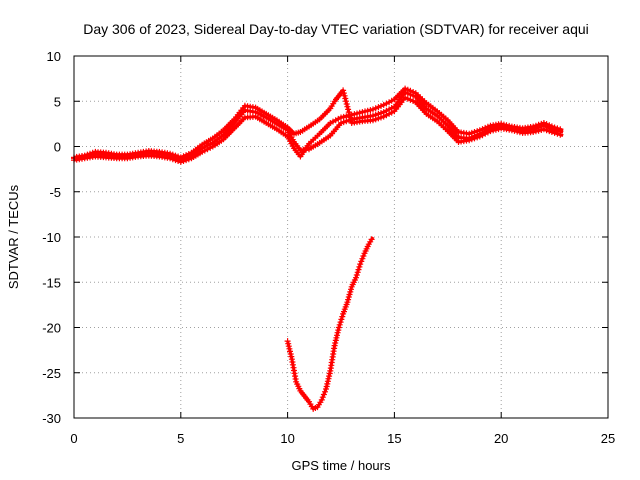  I want to click on y-tick-label: -25, so click(51, 373).